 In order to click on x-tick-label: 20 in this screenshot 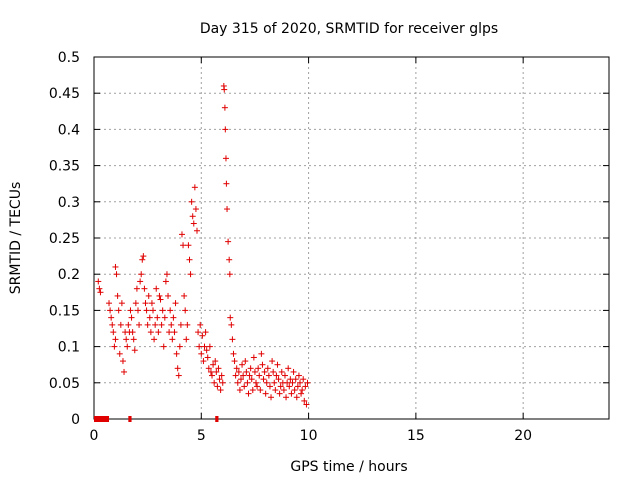, I will do `click(523, 436)`.